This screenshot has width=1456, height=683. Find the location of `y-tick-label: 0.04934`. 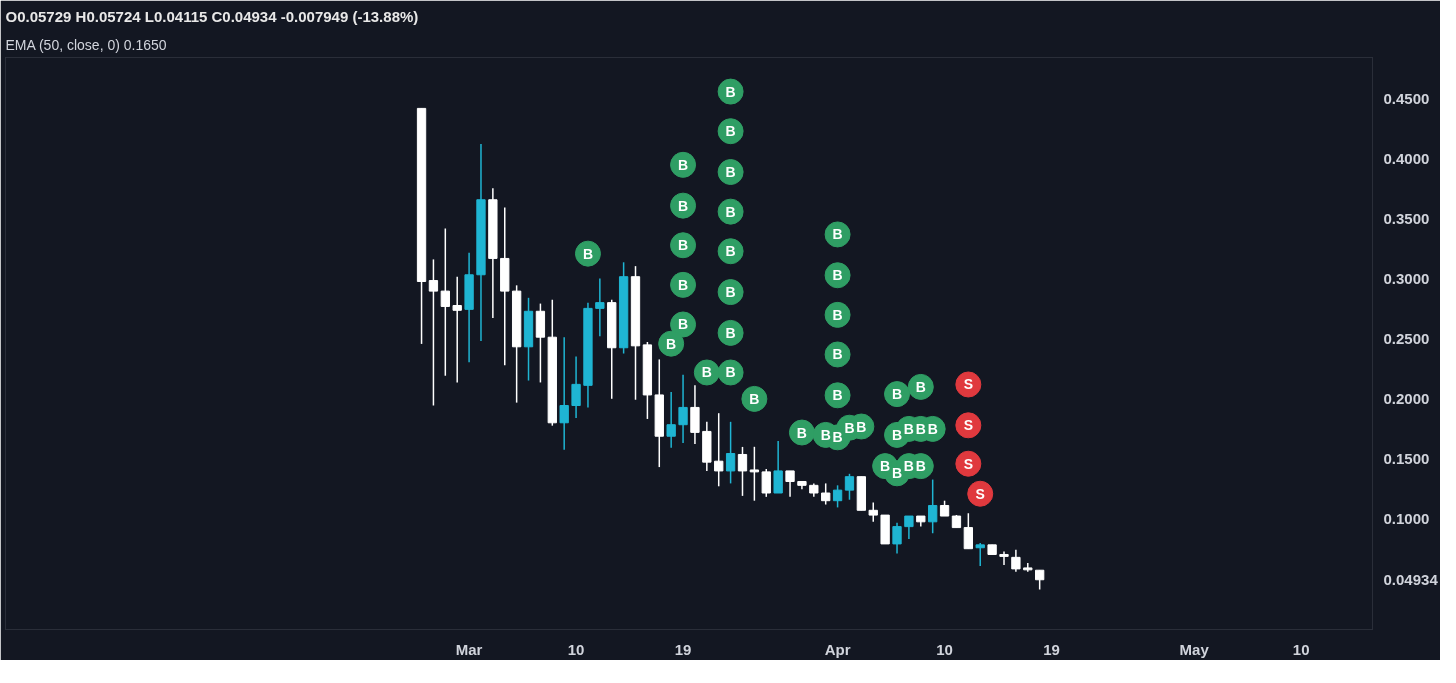

y-tick-label: 0.04934 is located at coordinates (1411, 579).